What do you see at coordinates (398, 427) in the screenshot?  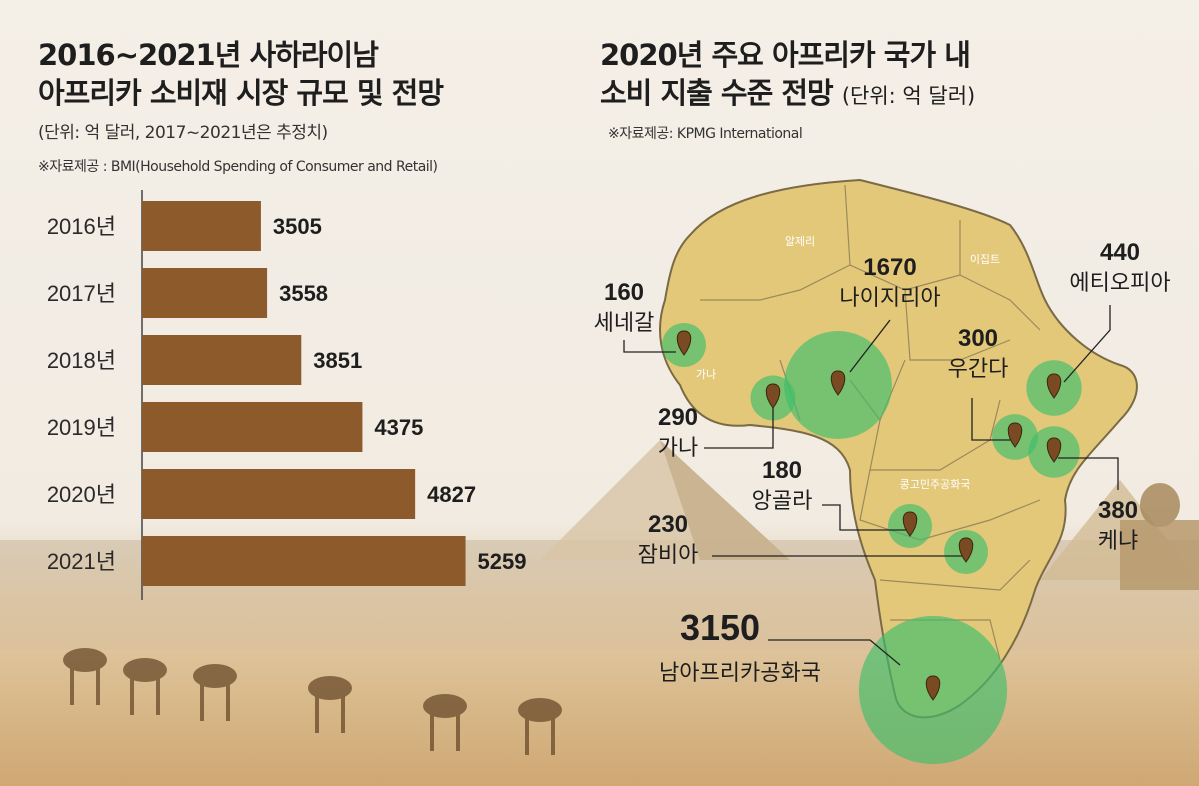 I see `value-label: 4375` at bounding box center [398, 427].